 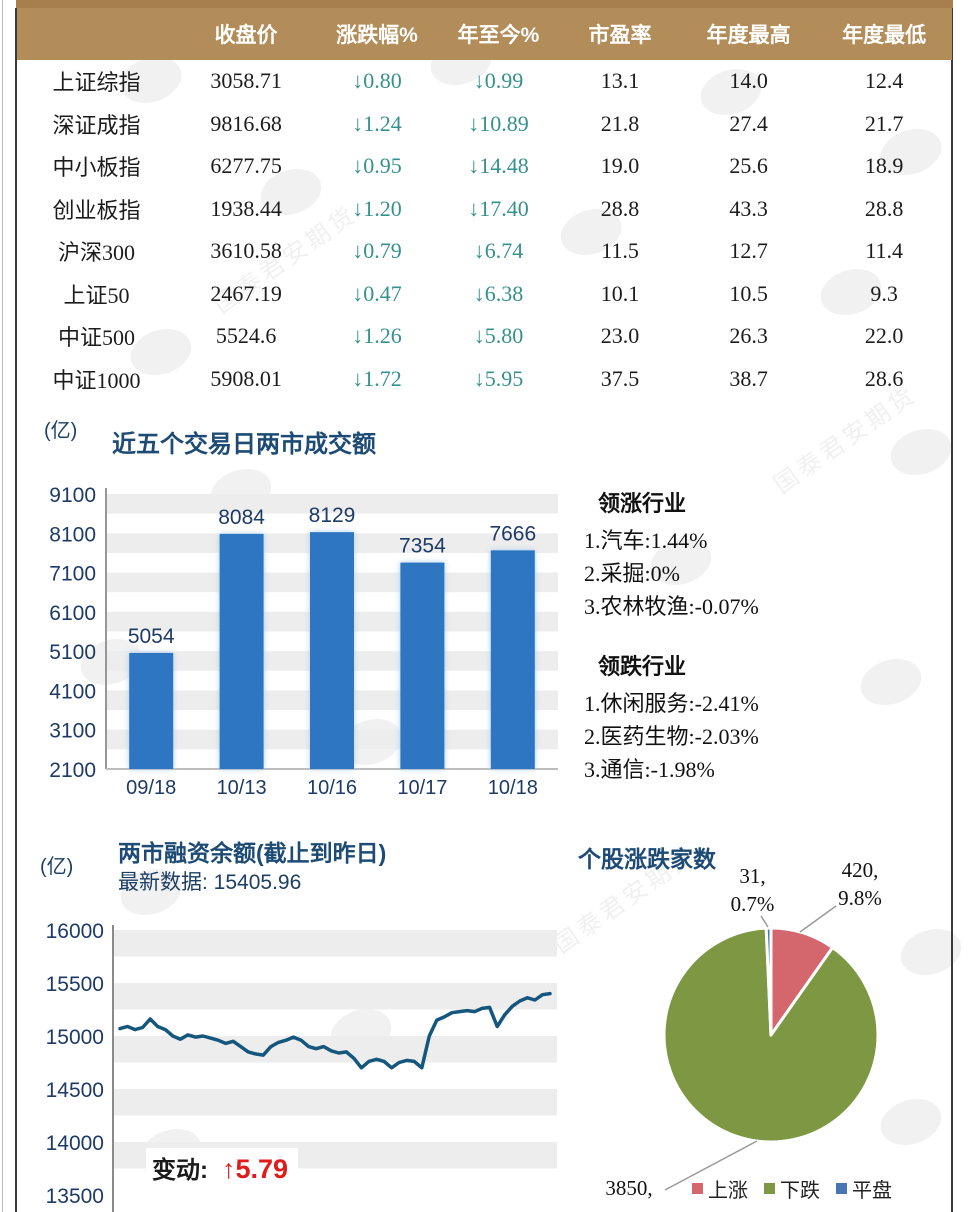 What do you see at coordinates (246, 35) in the screenshot?
I see `header-cell-close: 收盘价` at bounding box center [246, 35].